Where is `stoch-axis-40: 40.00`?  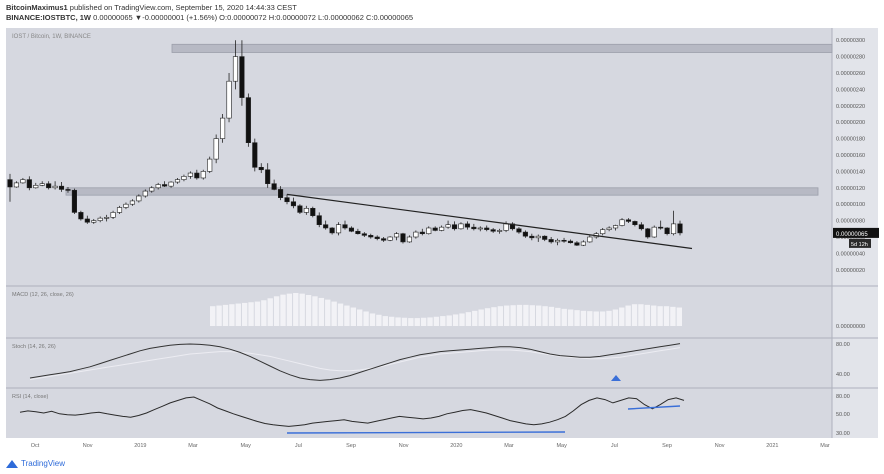
stoch-axis-40: 40.00 is located at coordinates (843, 375).